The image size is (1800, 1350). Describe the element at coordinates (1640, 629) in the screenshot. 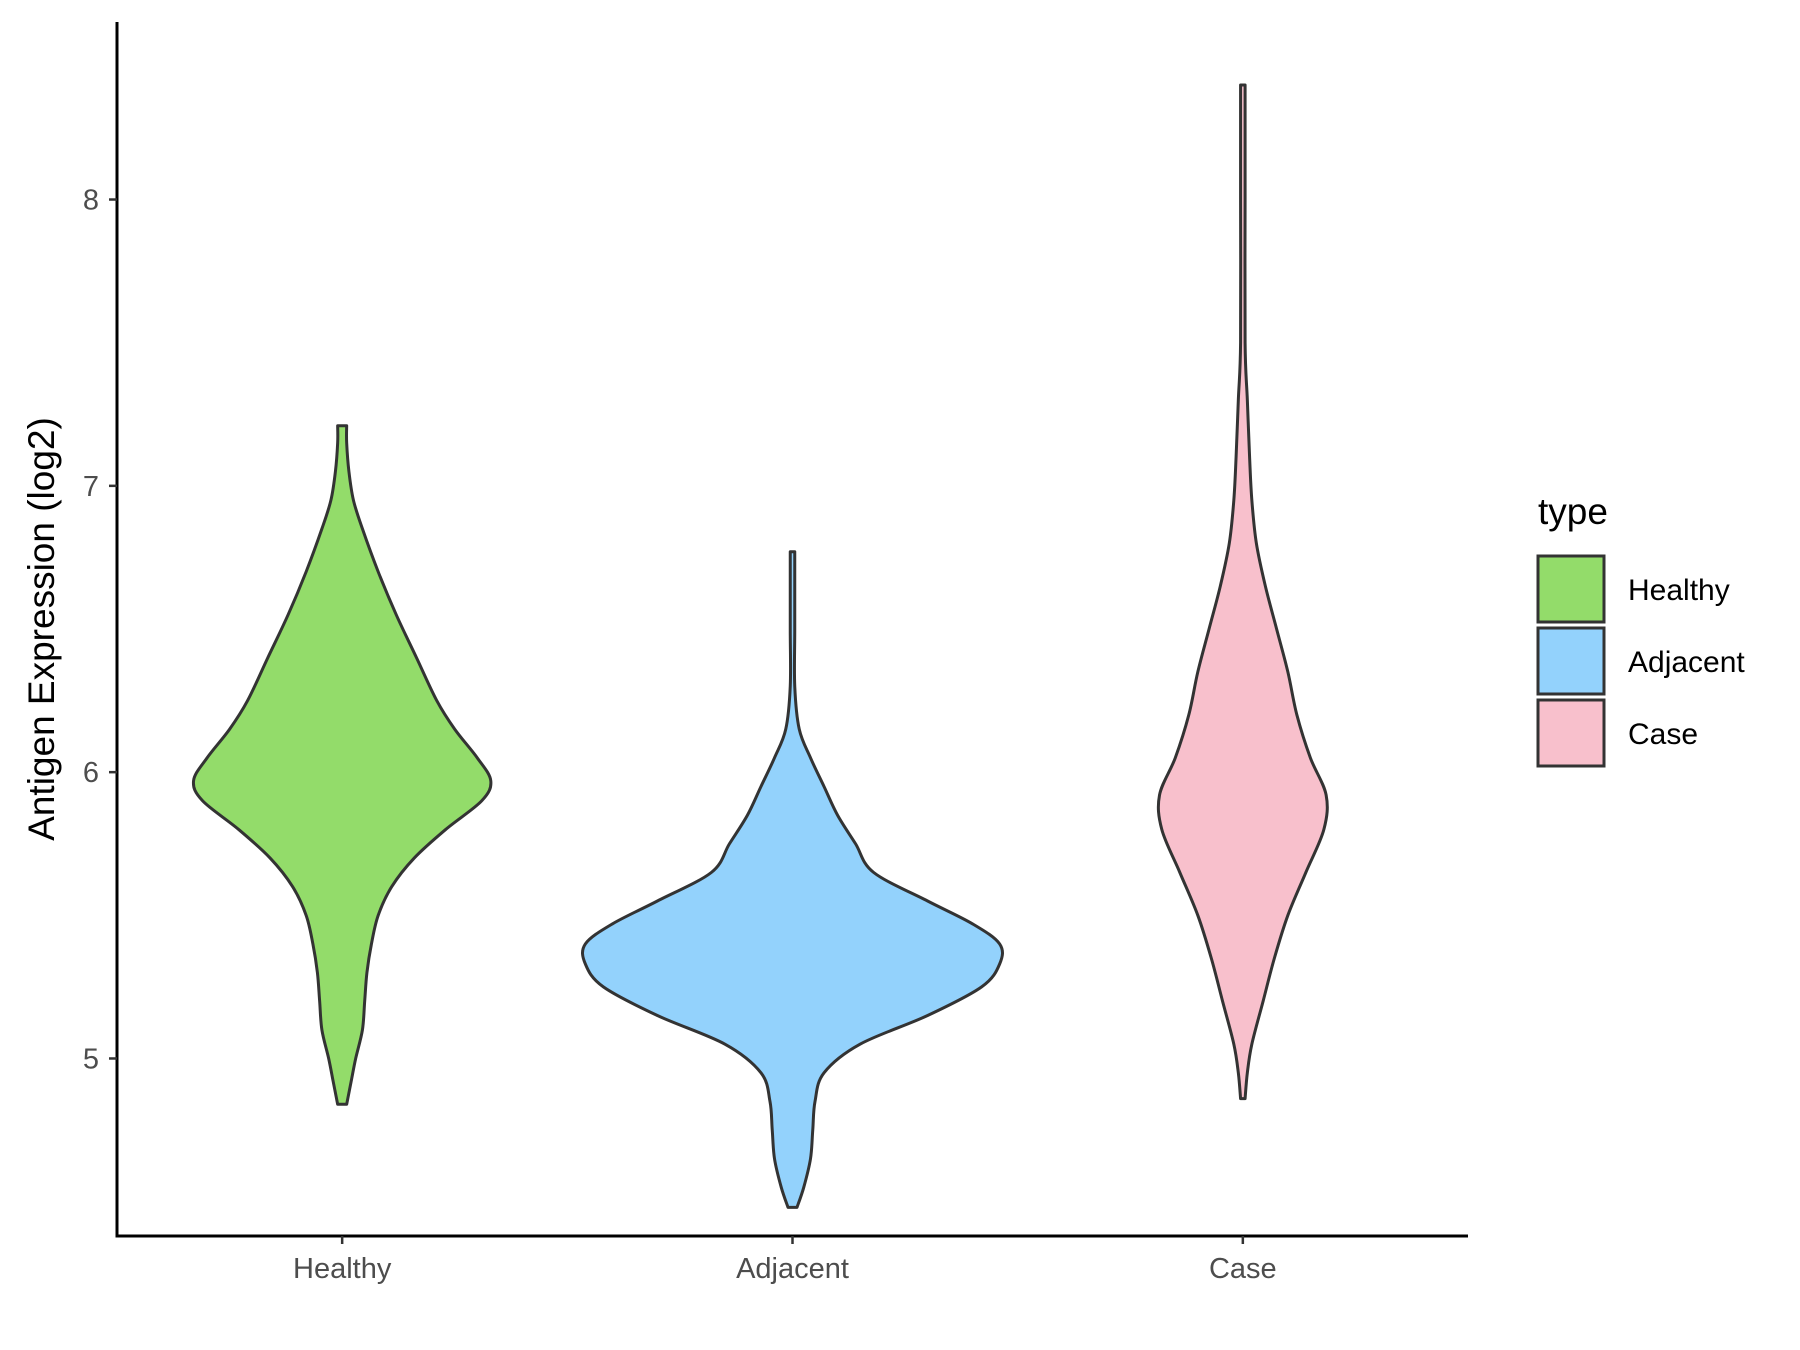

I see `legend: type Healthy Adjacent Case` at that location.